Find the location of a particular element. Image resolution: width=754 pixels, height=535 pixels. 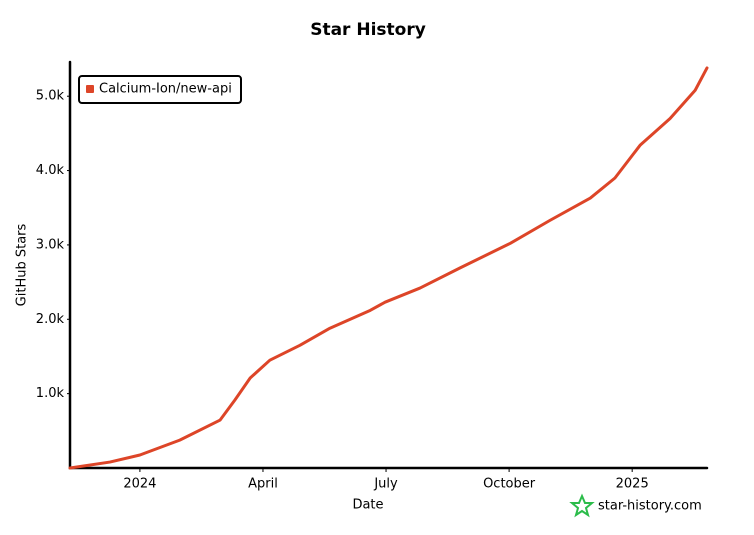

x-tick-label: 2024 is located at coordinates (139, 484).